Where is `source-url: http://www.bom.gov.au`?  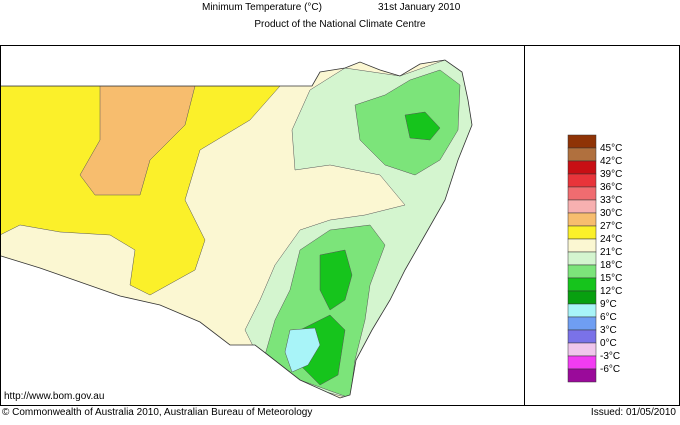 source-url: http://www.bom.gov.au is located at coordinates (54, 396).